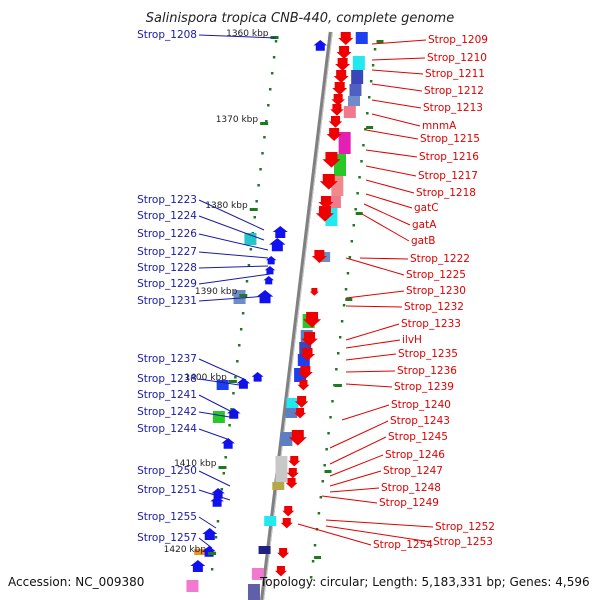 This screenshot has height=600, width=600. I want to click on right-gene-label: ilvH, so click(412, 340).